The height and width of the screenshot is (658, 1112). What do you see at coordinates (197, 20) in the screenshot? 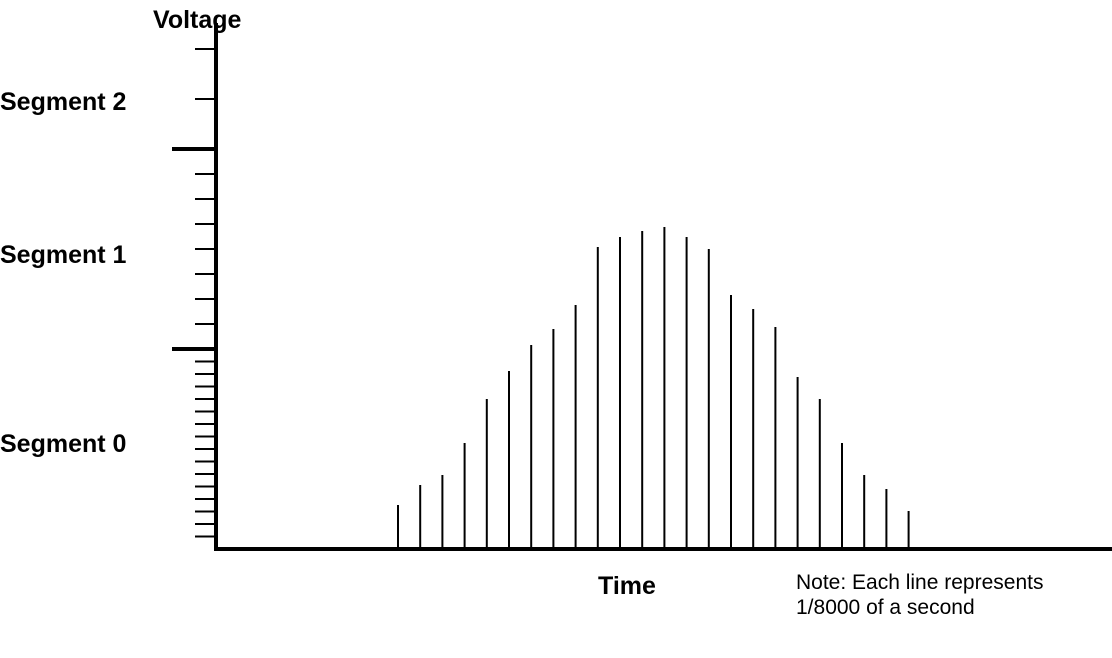
I see `y-axis-label: Voltage` at bounding box center [197, 20].